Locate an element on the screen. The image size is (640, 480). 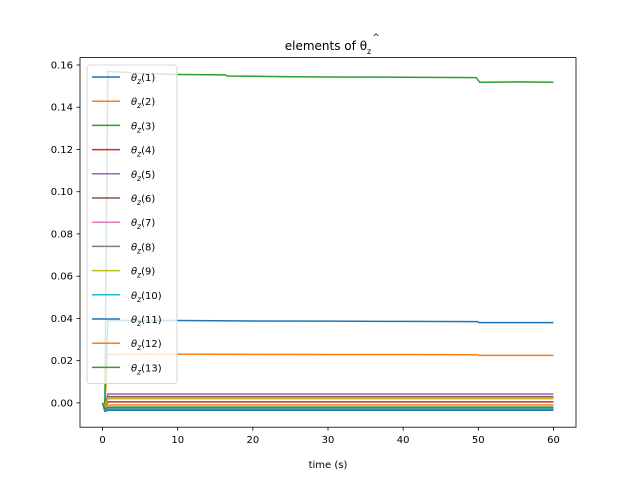
y-tick-label: 0.08 is located at coordinates (62, 234).